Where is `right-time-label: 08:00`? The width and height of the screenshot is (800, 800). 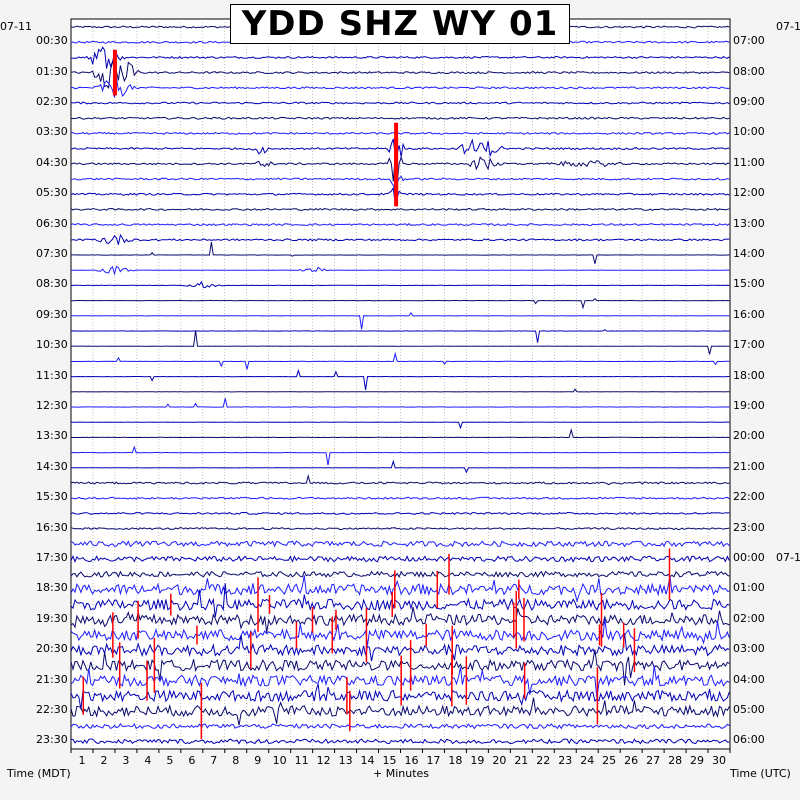 right-time-label: 08:00 is located at coordinates (749, 71).